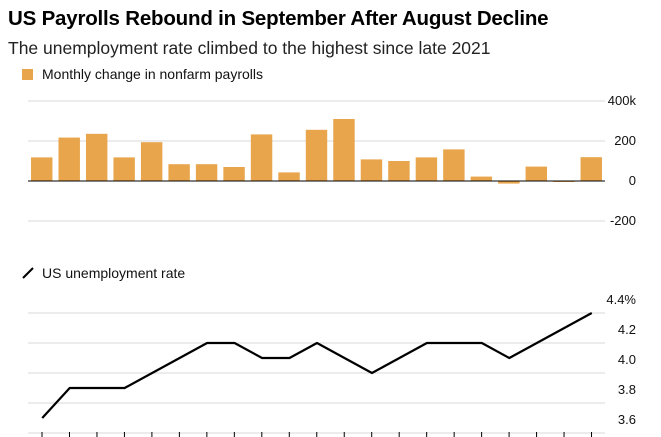 Image resolution: width=661 pixels, height=437 pixels. Describe the element at coordinates (114, 273) in the screenshot. I see `legend-line-label: US unemployment rate` at that location.